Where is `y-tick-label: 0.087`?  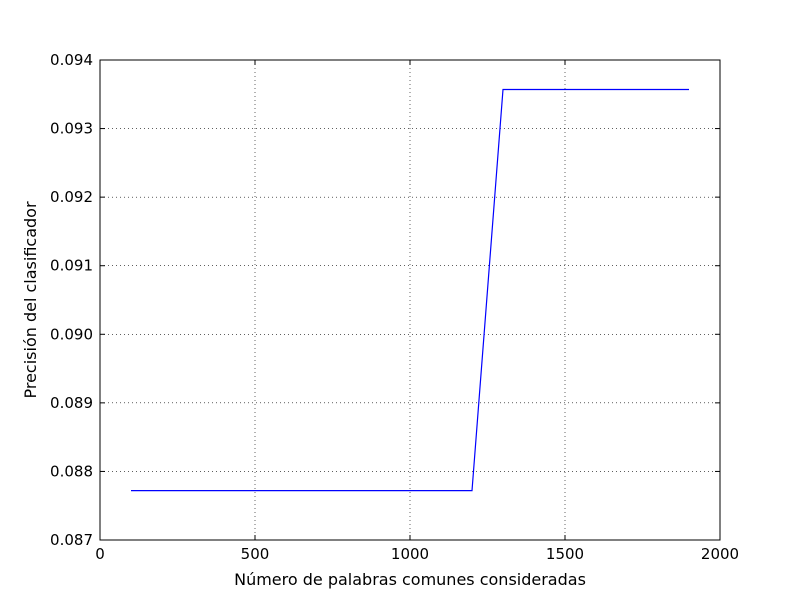
y-tick-label: 0.087 is located at coordinates (71, 540).